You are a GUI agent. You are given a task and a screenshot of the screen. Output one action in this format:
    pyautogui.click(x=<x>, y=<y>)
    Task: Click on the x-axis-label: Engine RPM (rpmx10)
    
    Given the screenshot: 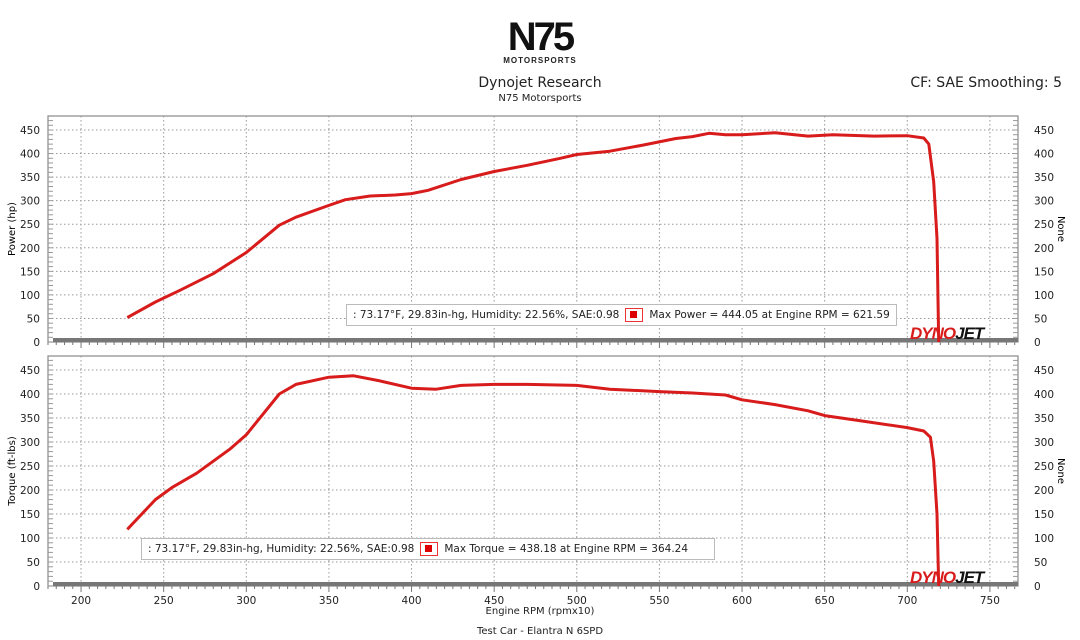 What is the action you would take?
    pyautogui.click(x=540, y=611)
    